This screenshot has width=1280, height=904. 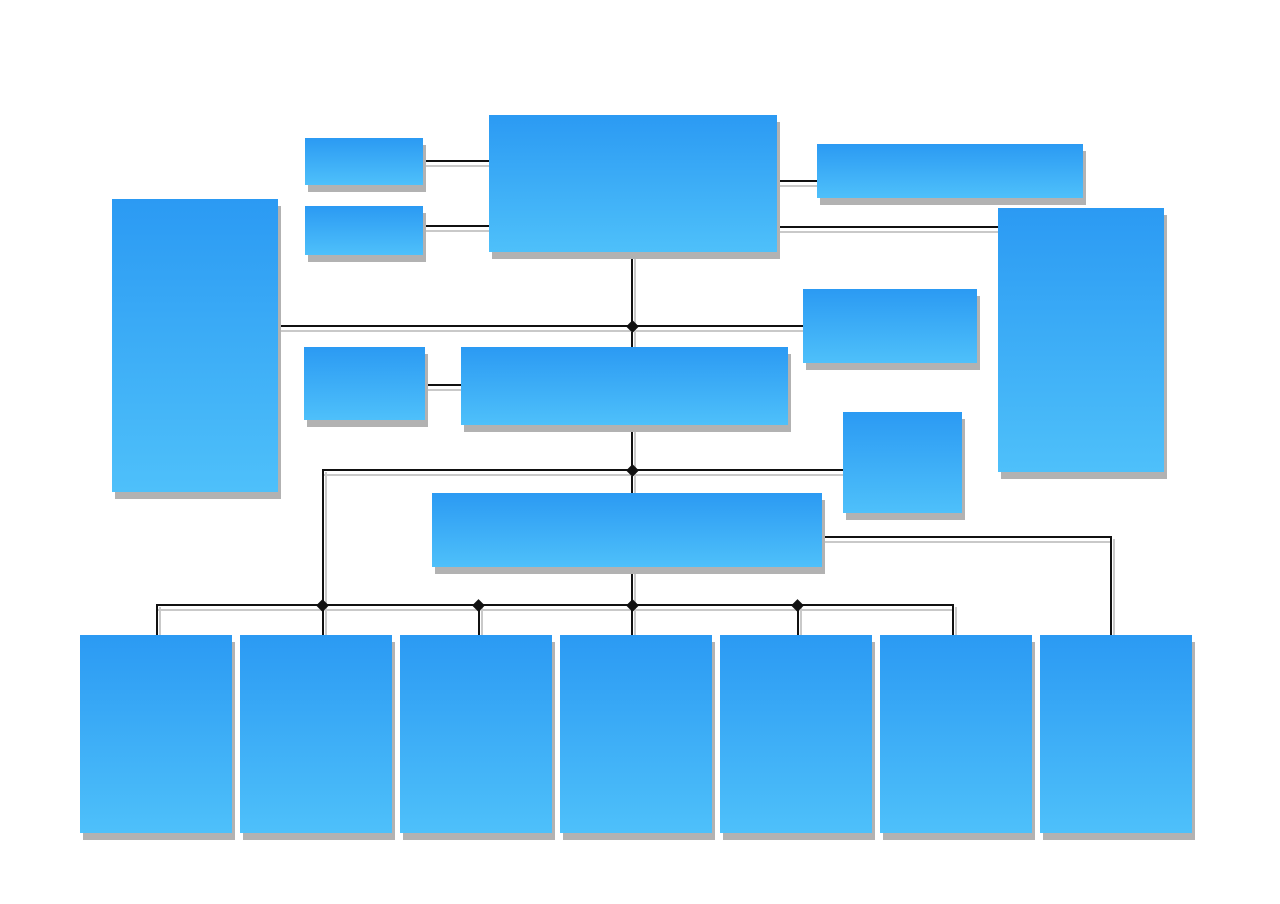 I want to click on connector-crossbar-left-drop, so click(x=323, y=537).